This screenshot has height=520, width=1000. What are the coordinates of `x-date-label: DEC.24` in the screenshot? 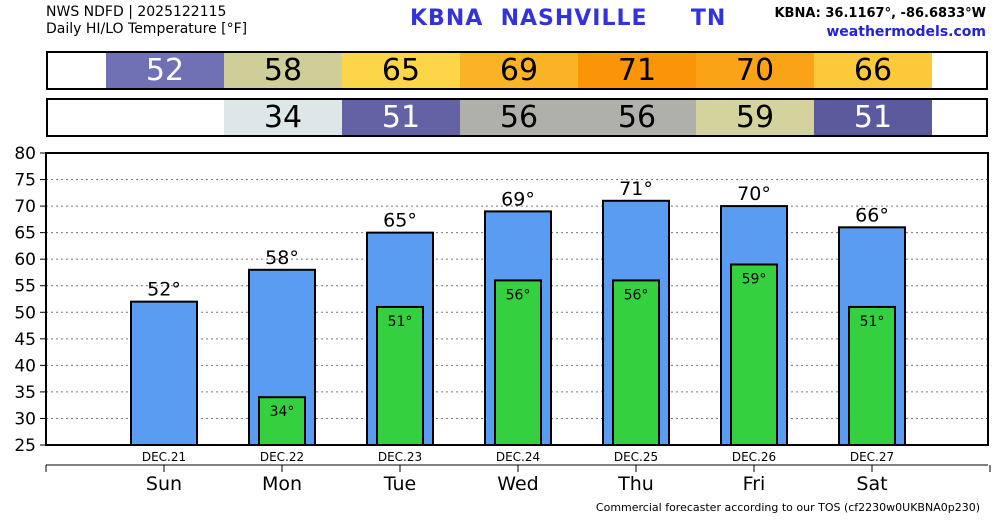 It's located at (518, 457).